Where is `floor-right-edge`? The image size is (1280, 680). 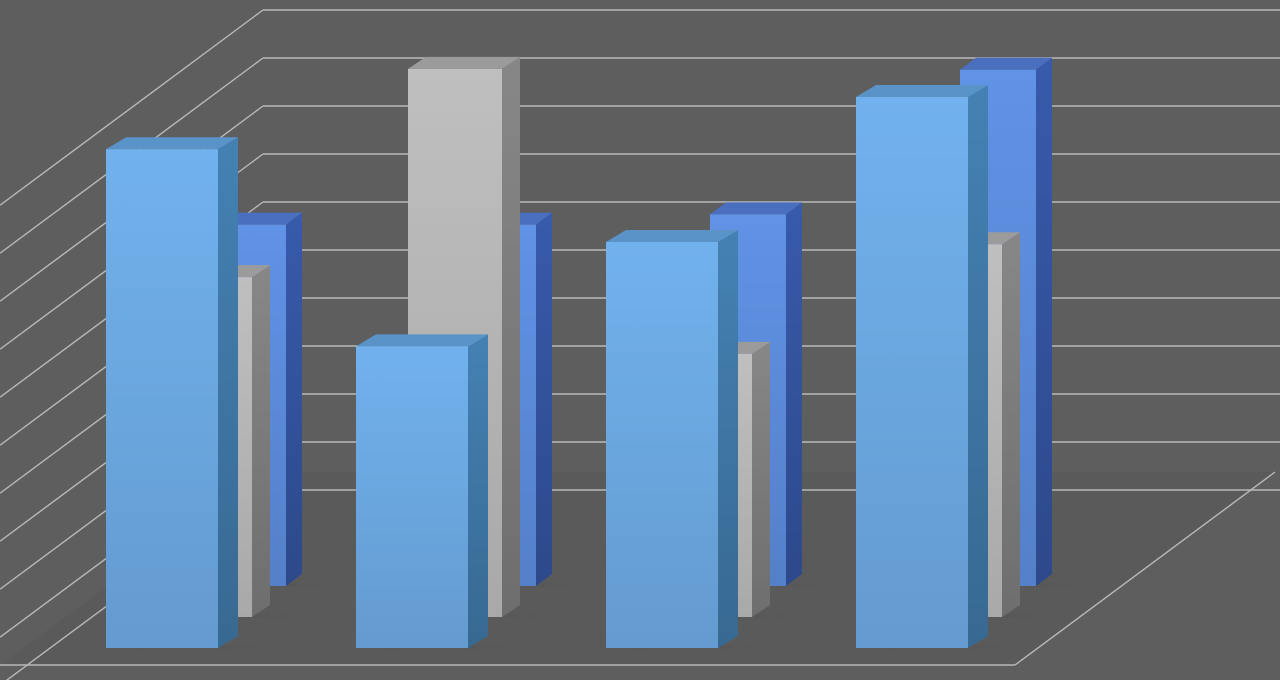 floor-right-edge is located at coordinates (1145, 568).